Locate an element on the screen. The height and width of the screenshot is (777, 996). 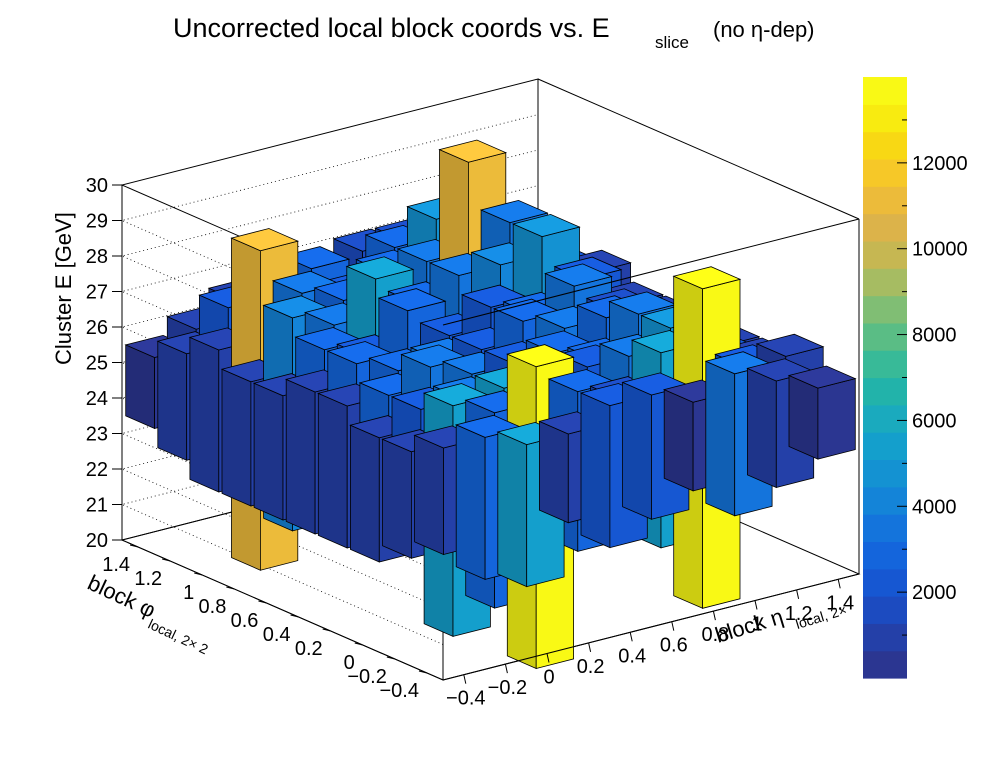
color-scale-tick-label: 8000 is located at coordinates (934, 336).